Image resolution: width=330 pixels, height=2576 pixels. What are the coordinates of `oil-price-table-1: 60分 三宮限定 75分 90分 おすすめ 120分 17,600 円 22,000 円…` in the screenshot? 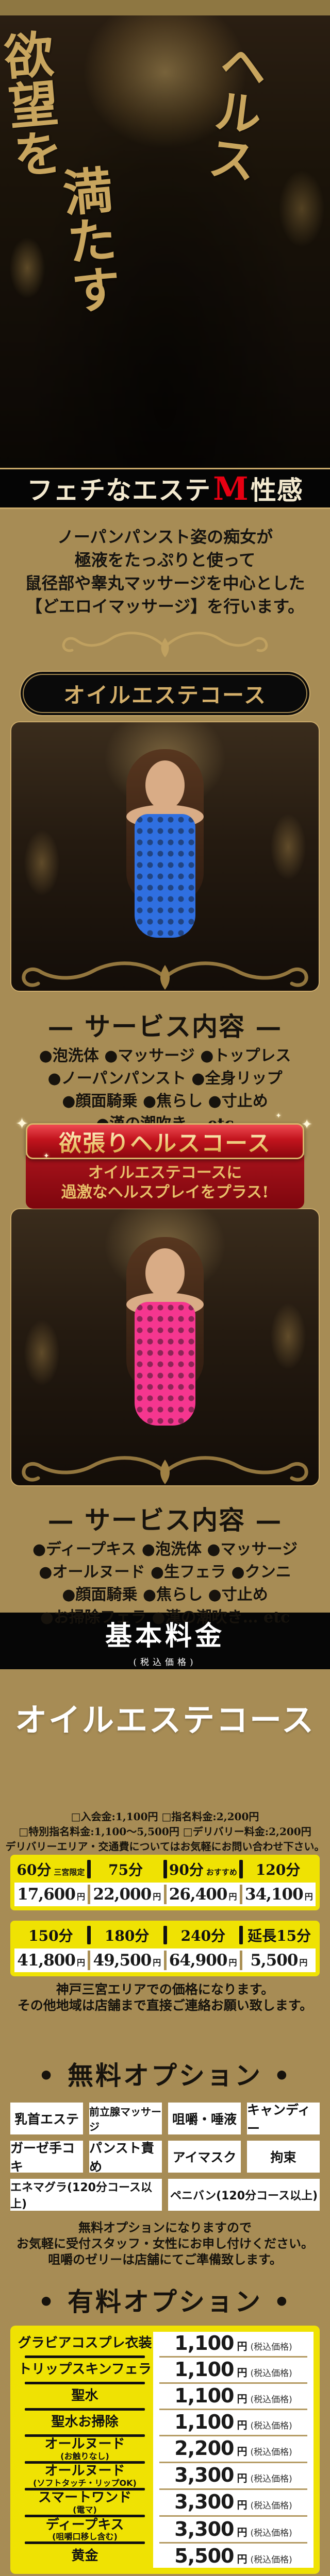 It's located at (165, 1882).